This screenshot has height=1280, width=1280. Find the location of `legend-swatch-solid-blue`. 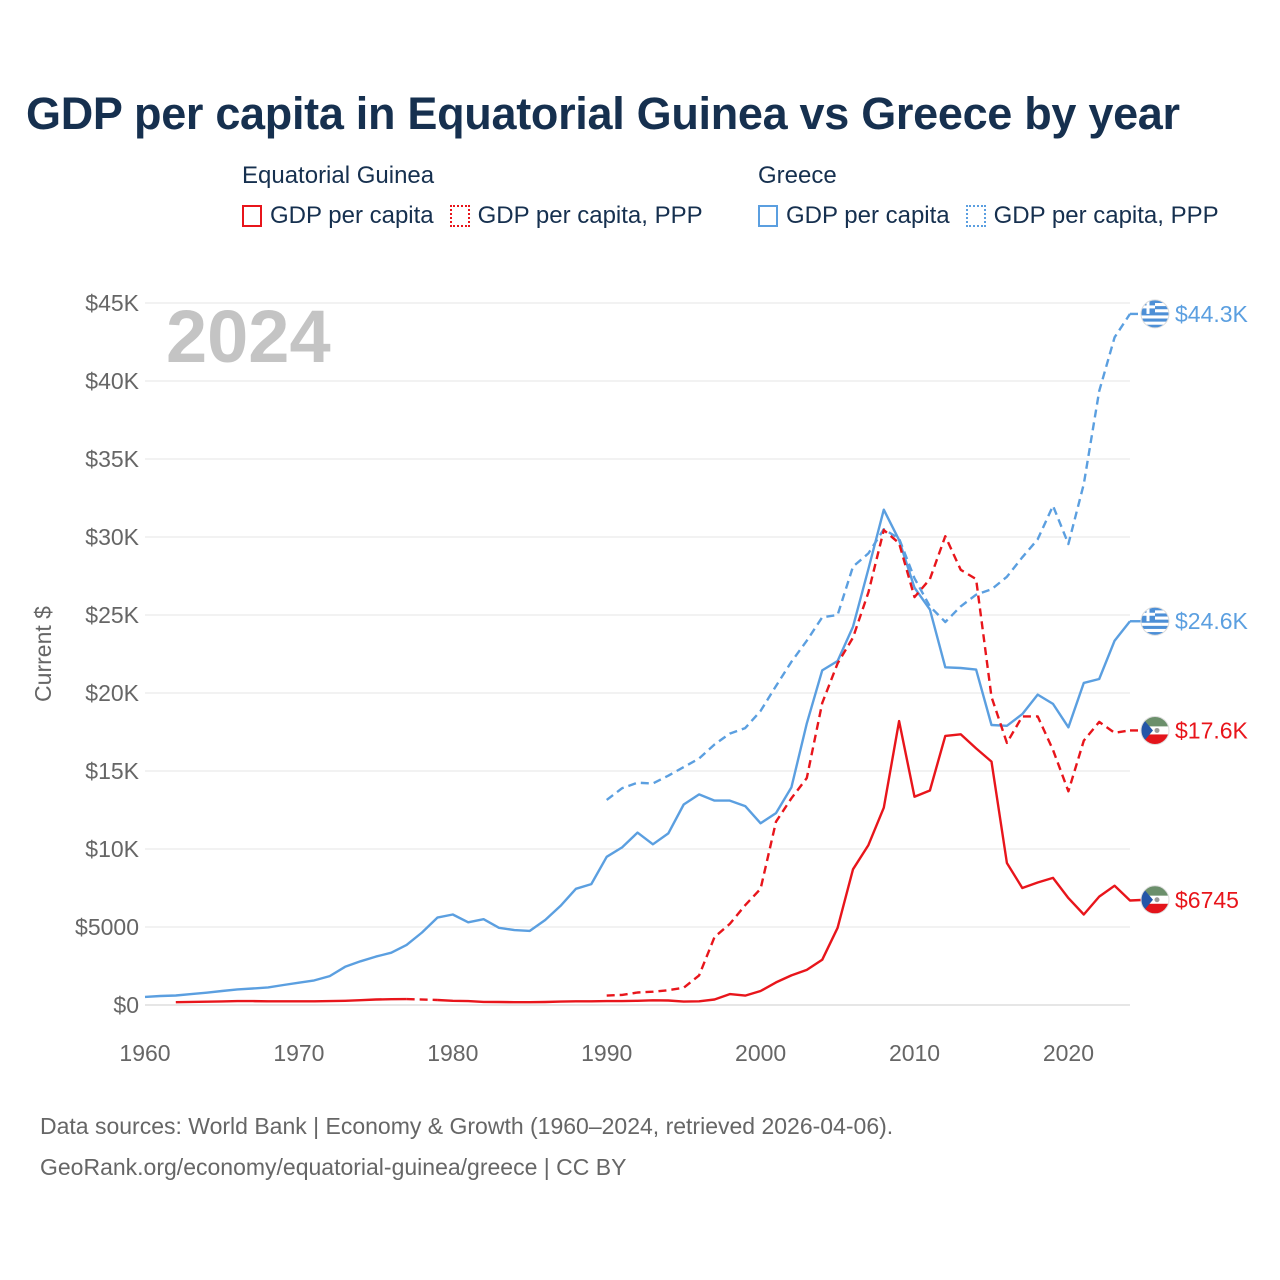

legend-swatch-solid-blue is located at coordinates (768, 216).